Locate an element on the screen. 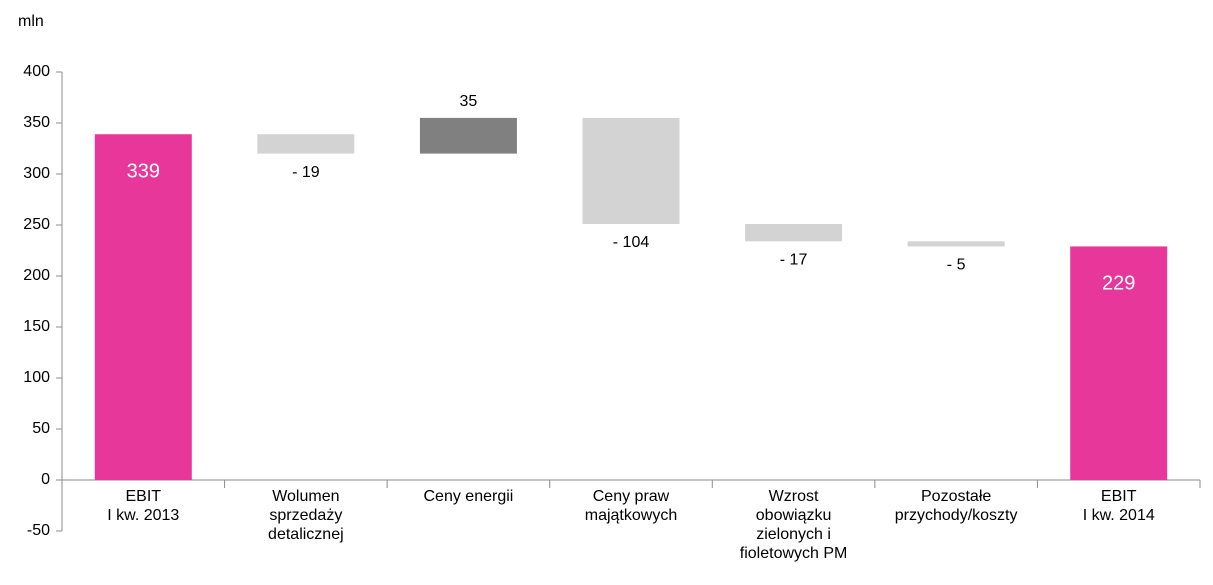  x-tick-label: obowiązku is located at coordinates (794, 515).